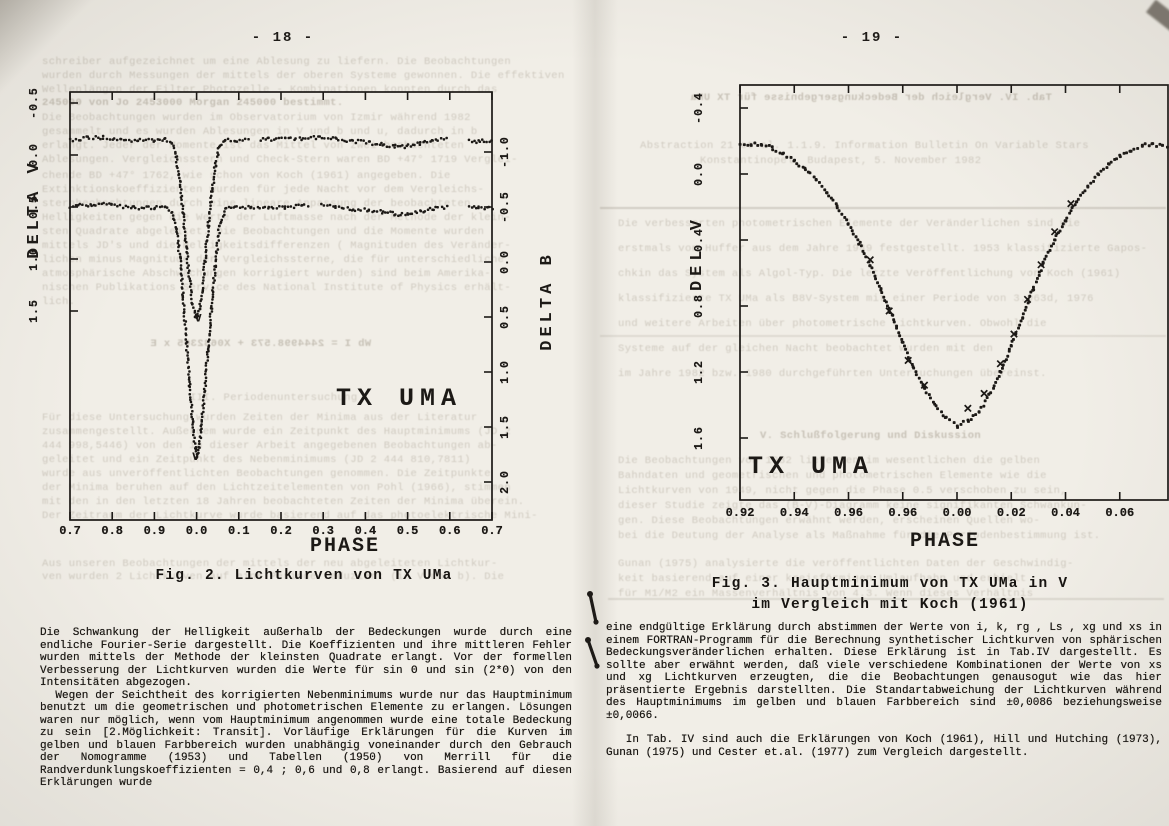 Image resolution: width=1169 pixels, height=826 pixels. What do you see at coordinates (1120, 513) in the screenshot?
I see `x-tick-label: 0.06` at bounding box center [1120, 513].